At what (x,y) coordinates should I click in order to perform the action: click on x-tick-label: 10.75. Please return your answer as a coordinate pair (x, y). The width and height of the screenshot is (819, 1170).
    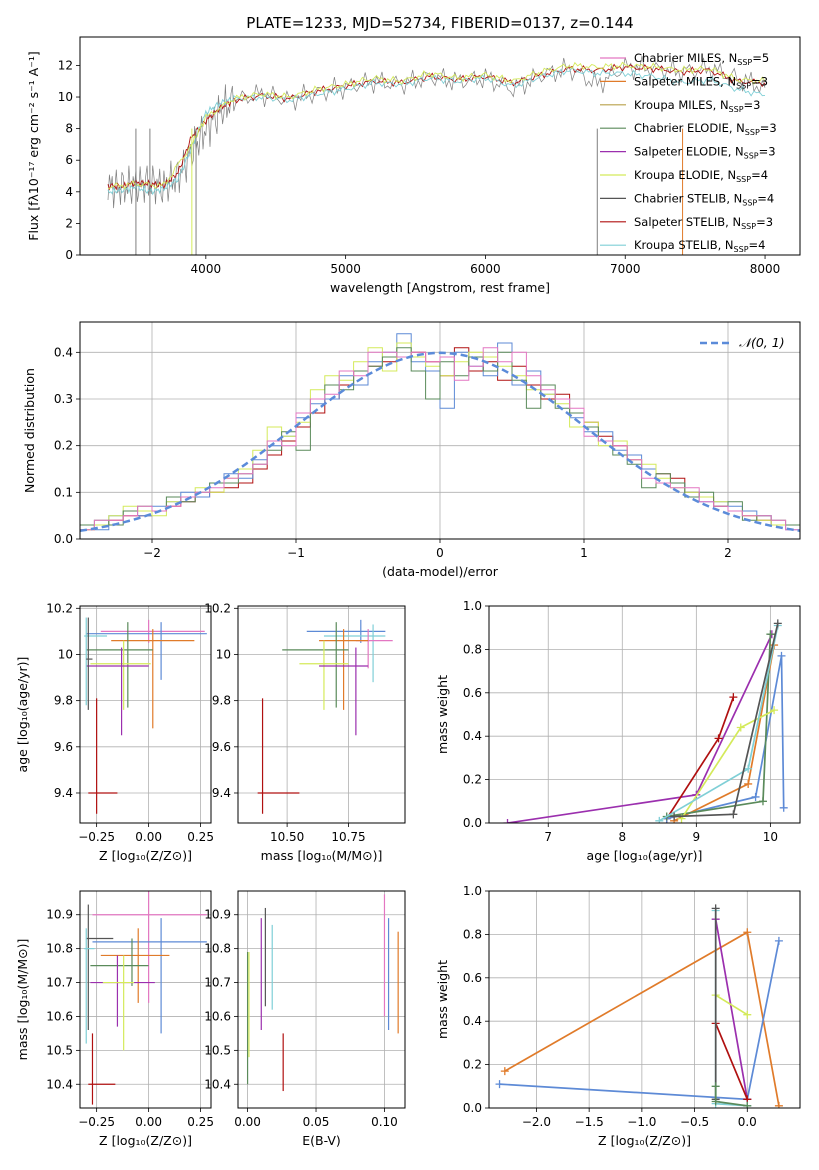
    Looking at the image, I should click on (348, 837).